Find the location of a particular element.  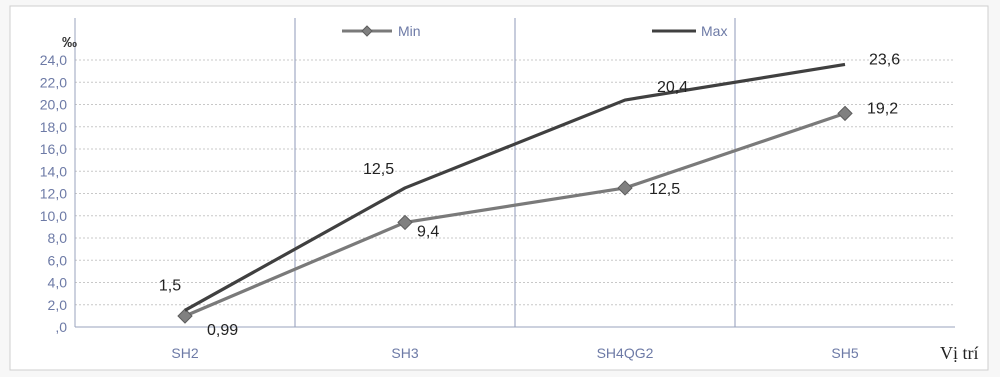

x-axis-title: Vị trí is located at coordinates (959, 353).